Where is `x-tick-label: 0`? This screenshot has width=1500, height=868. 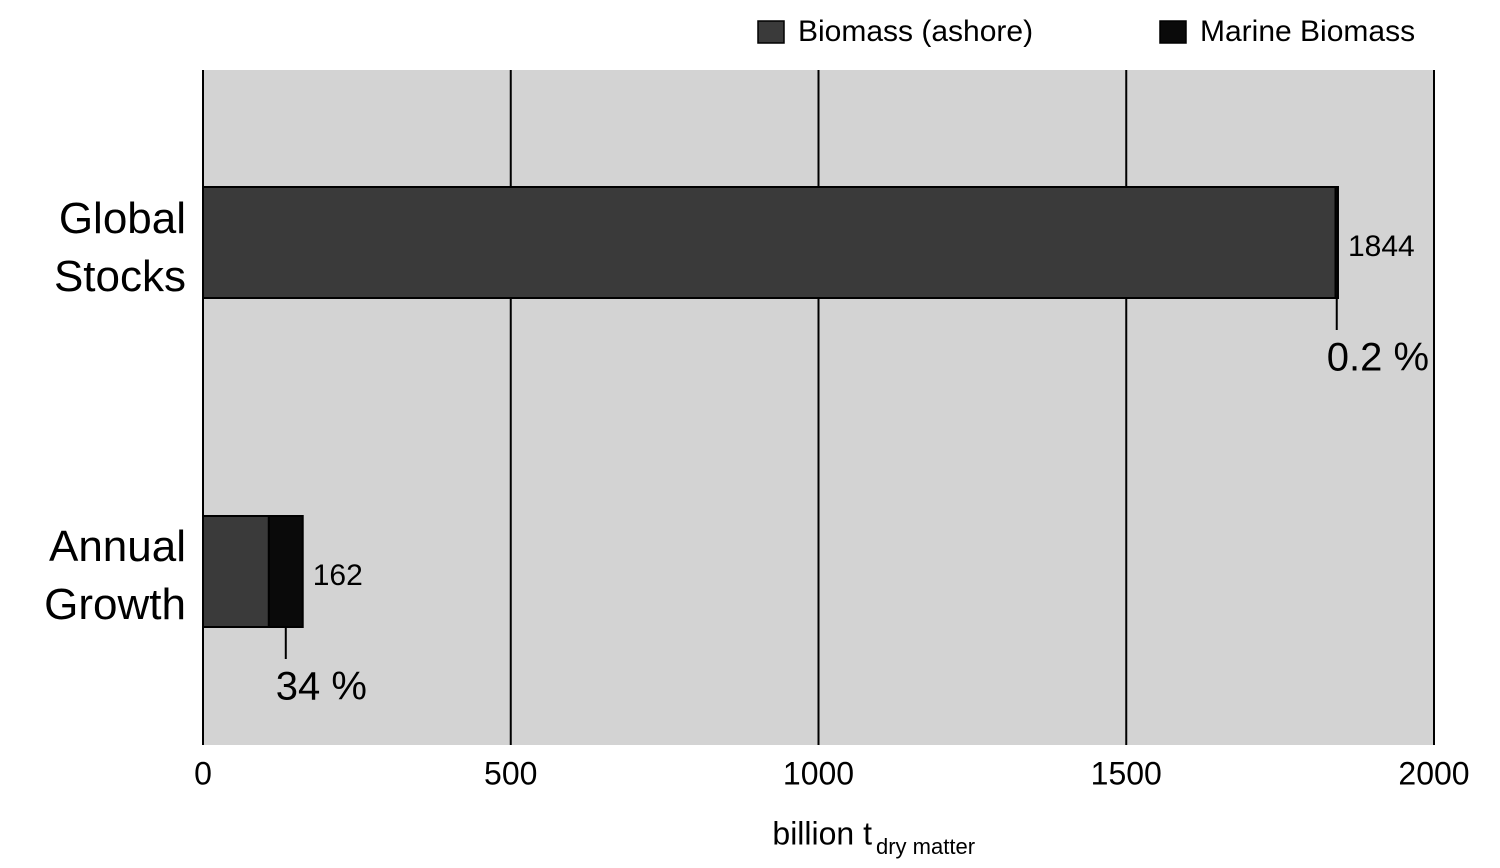
x-tick-label: 0 is located at coordinates (203, 773).